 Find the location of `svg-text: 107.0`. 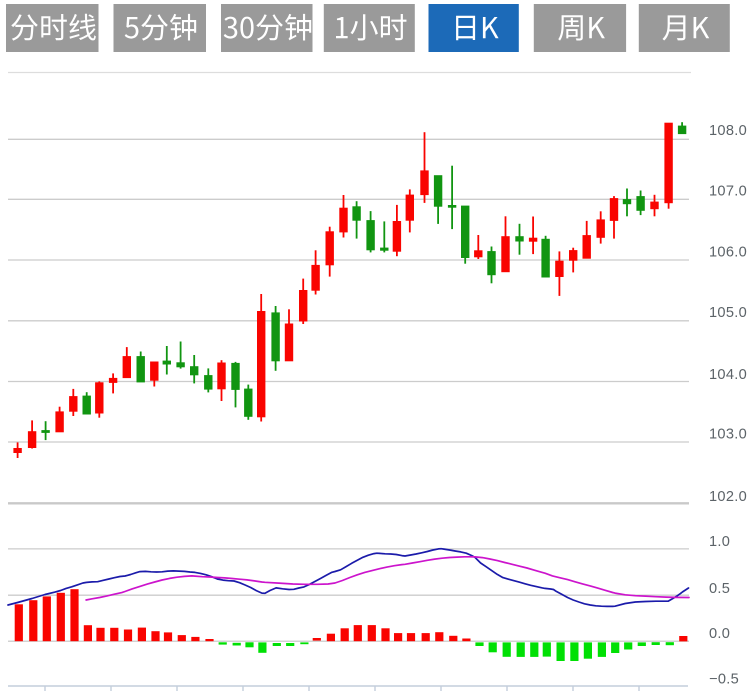

svg-text: 107.0 is located at coordinates (728, 191).